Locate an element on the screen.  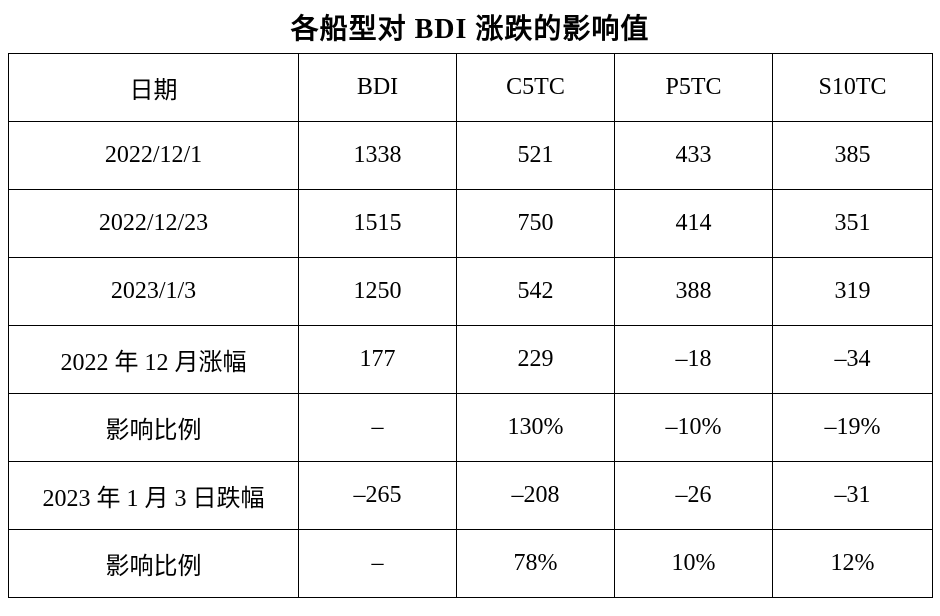
bdi-cell: –265 is located at coordinates (377, 495).